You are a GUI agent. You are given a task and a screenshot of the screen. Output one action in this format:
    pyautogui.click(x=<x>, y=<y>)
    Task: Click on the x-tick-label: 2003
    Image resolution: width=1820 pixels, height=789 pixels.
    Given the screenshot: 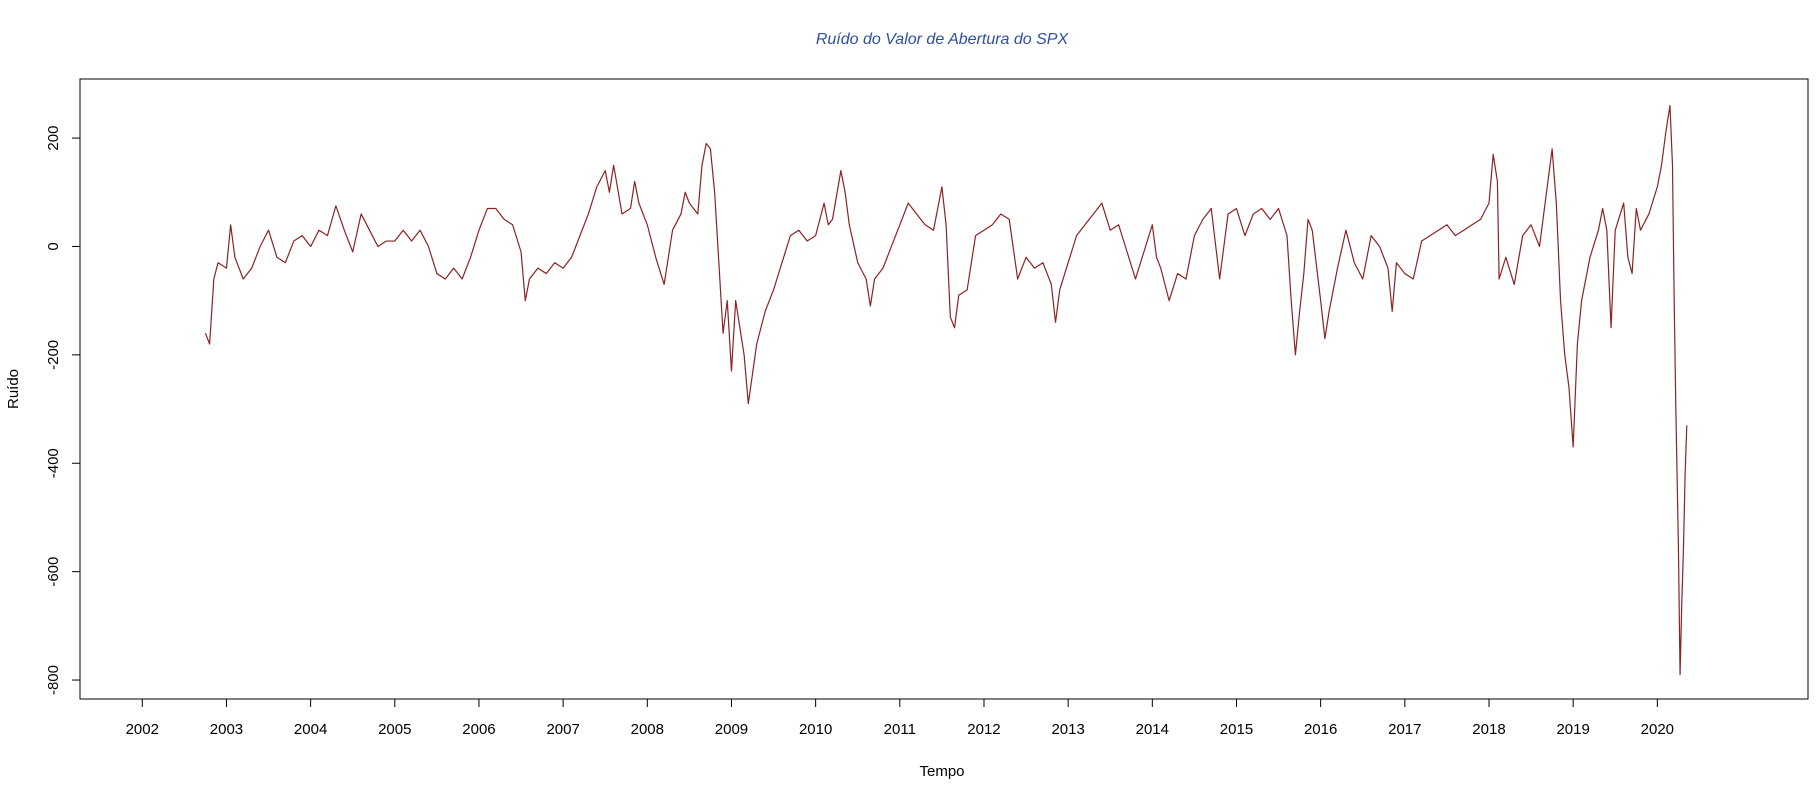 What is the action you would take?
    pyautogui.click(x=226, y=729)
    